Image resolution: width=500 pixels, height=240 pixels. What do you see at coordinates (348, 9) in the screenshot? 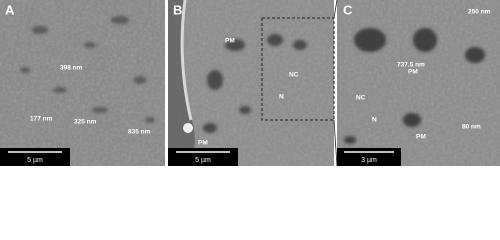
I see `panel-label: C` at bounding box center [348, 9].